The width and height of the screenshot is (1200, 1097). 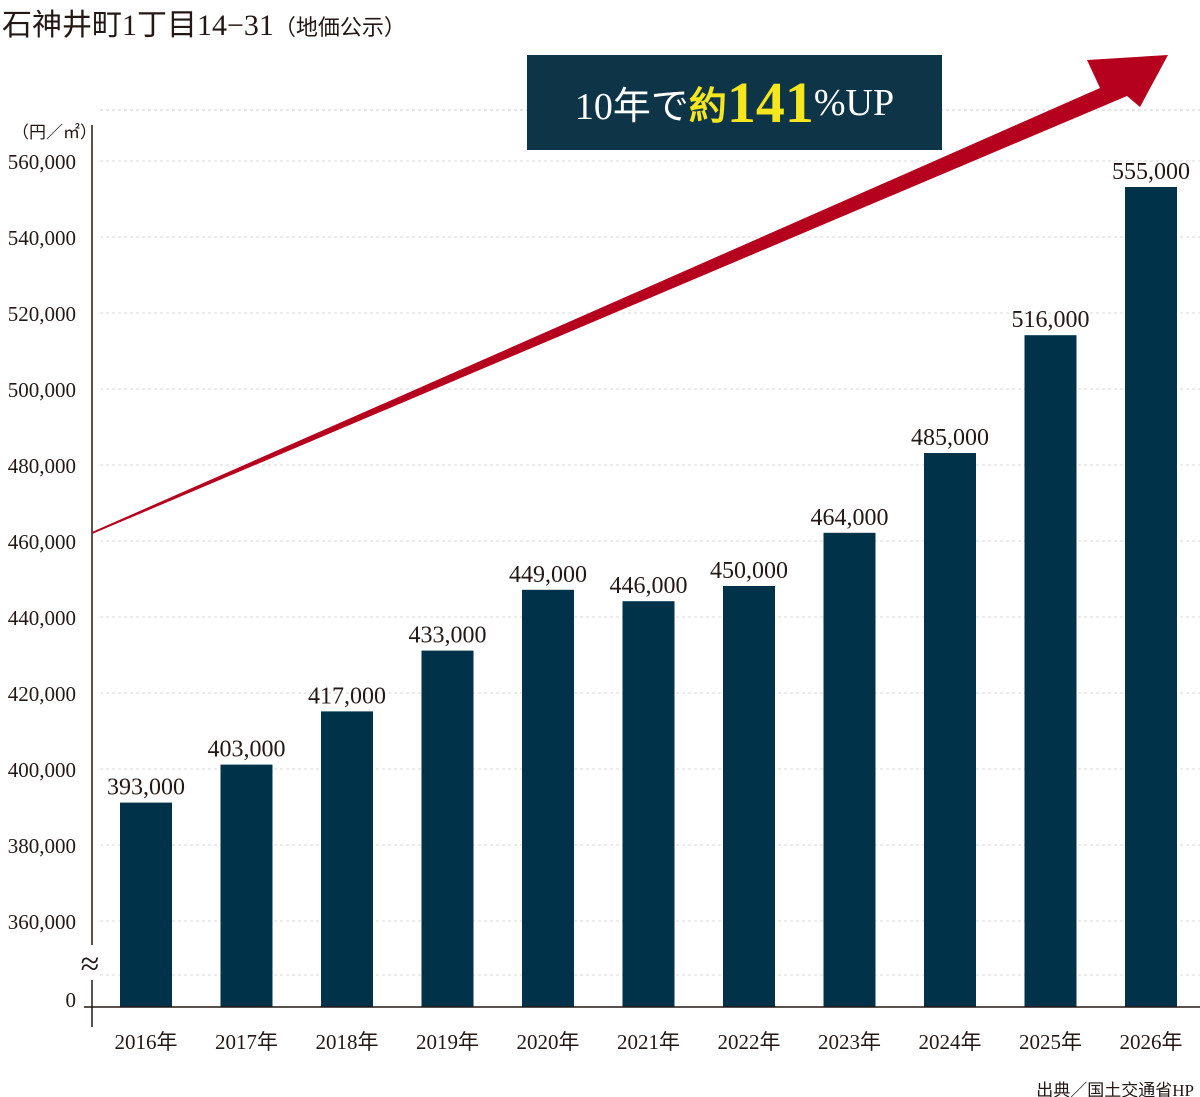 What do you see at coordinates (42, 314) in the screenshot?
I see `y-tick-label: 520,000` at bounding box center [42, 314].